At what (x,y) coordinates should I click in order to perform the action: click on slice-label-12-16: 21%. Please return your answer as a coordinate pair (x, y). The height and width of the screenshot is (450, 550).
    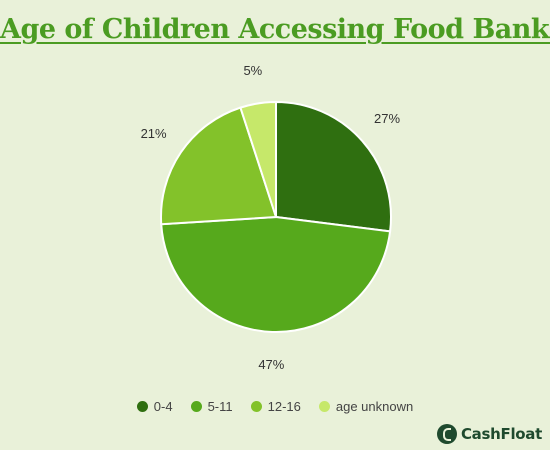
    Looking at the image, I should click on (154, 133).